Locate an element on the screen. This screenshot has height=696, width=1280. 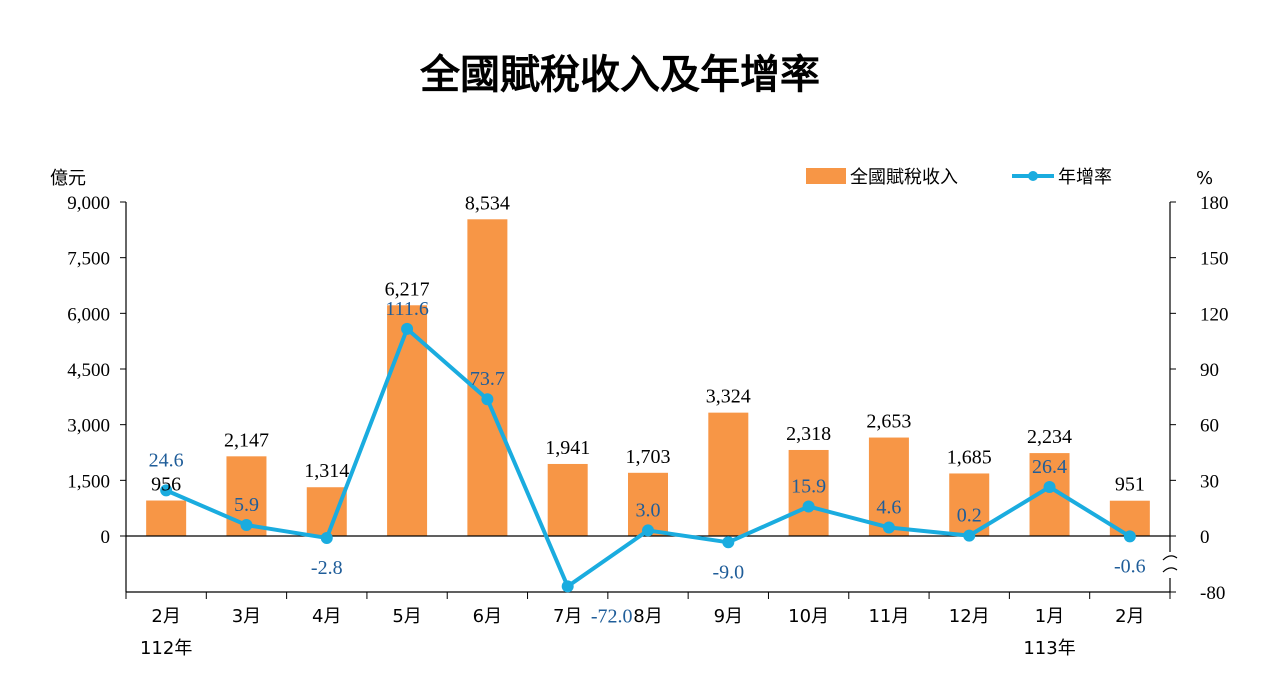
category-label: 12月 is located at coordinates (969, 616).